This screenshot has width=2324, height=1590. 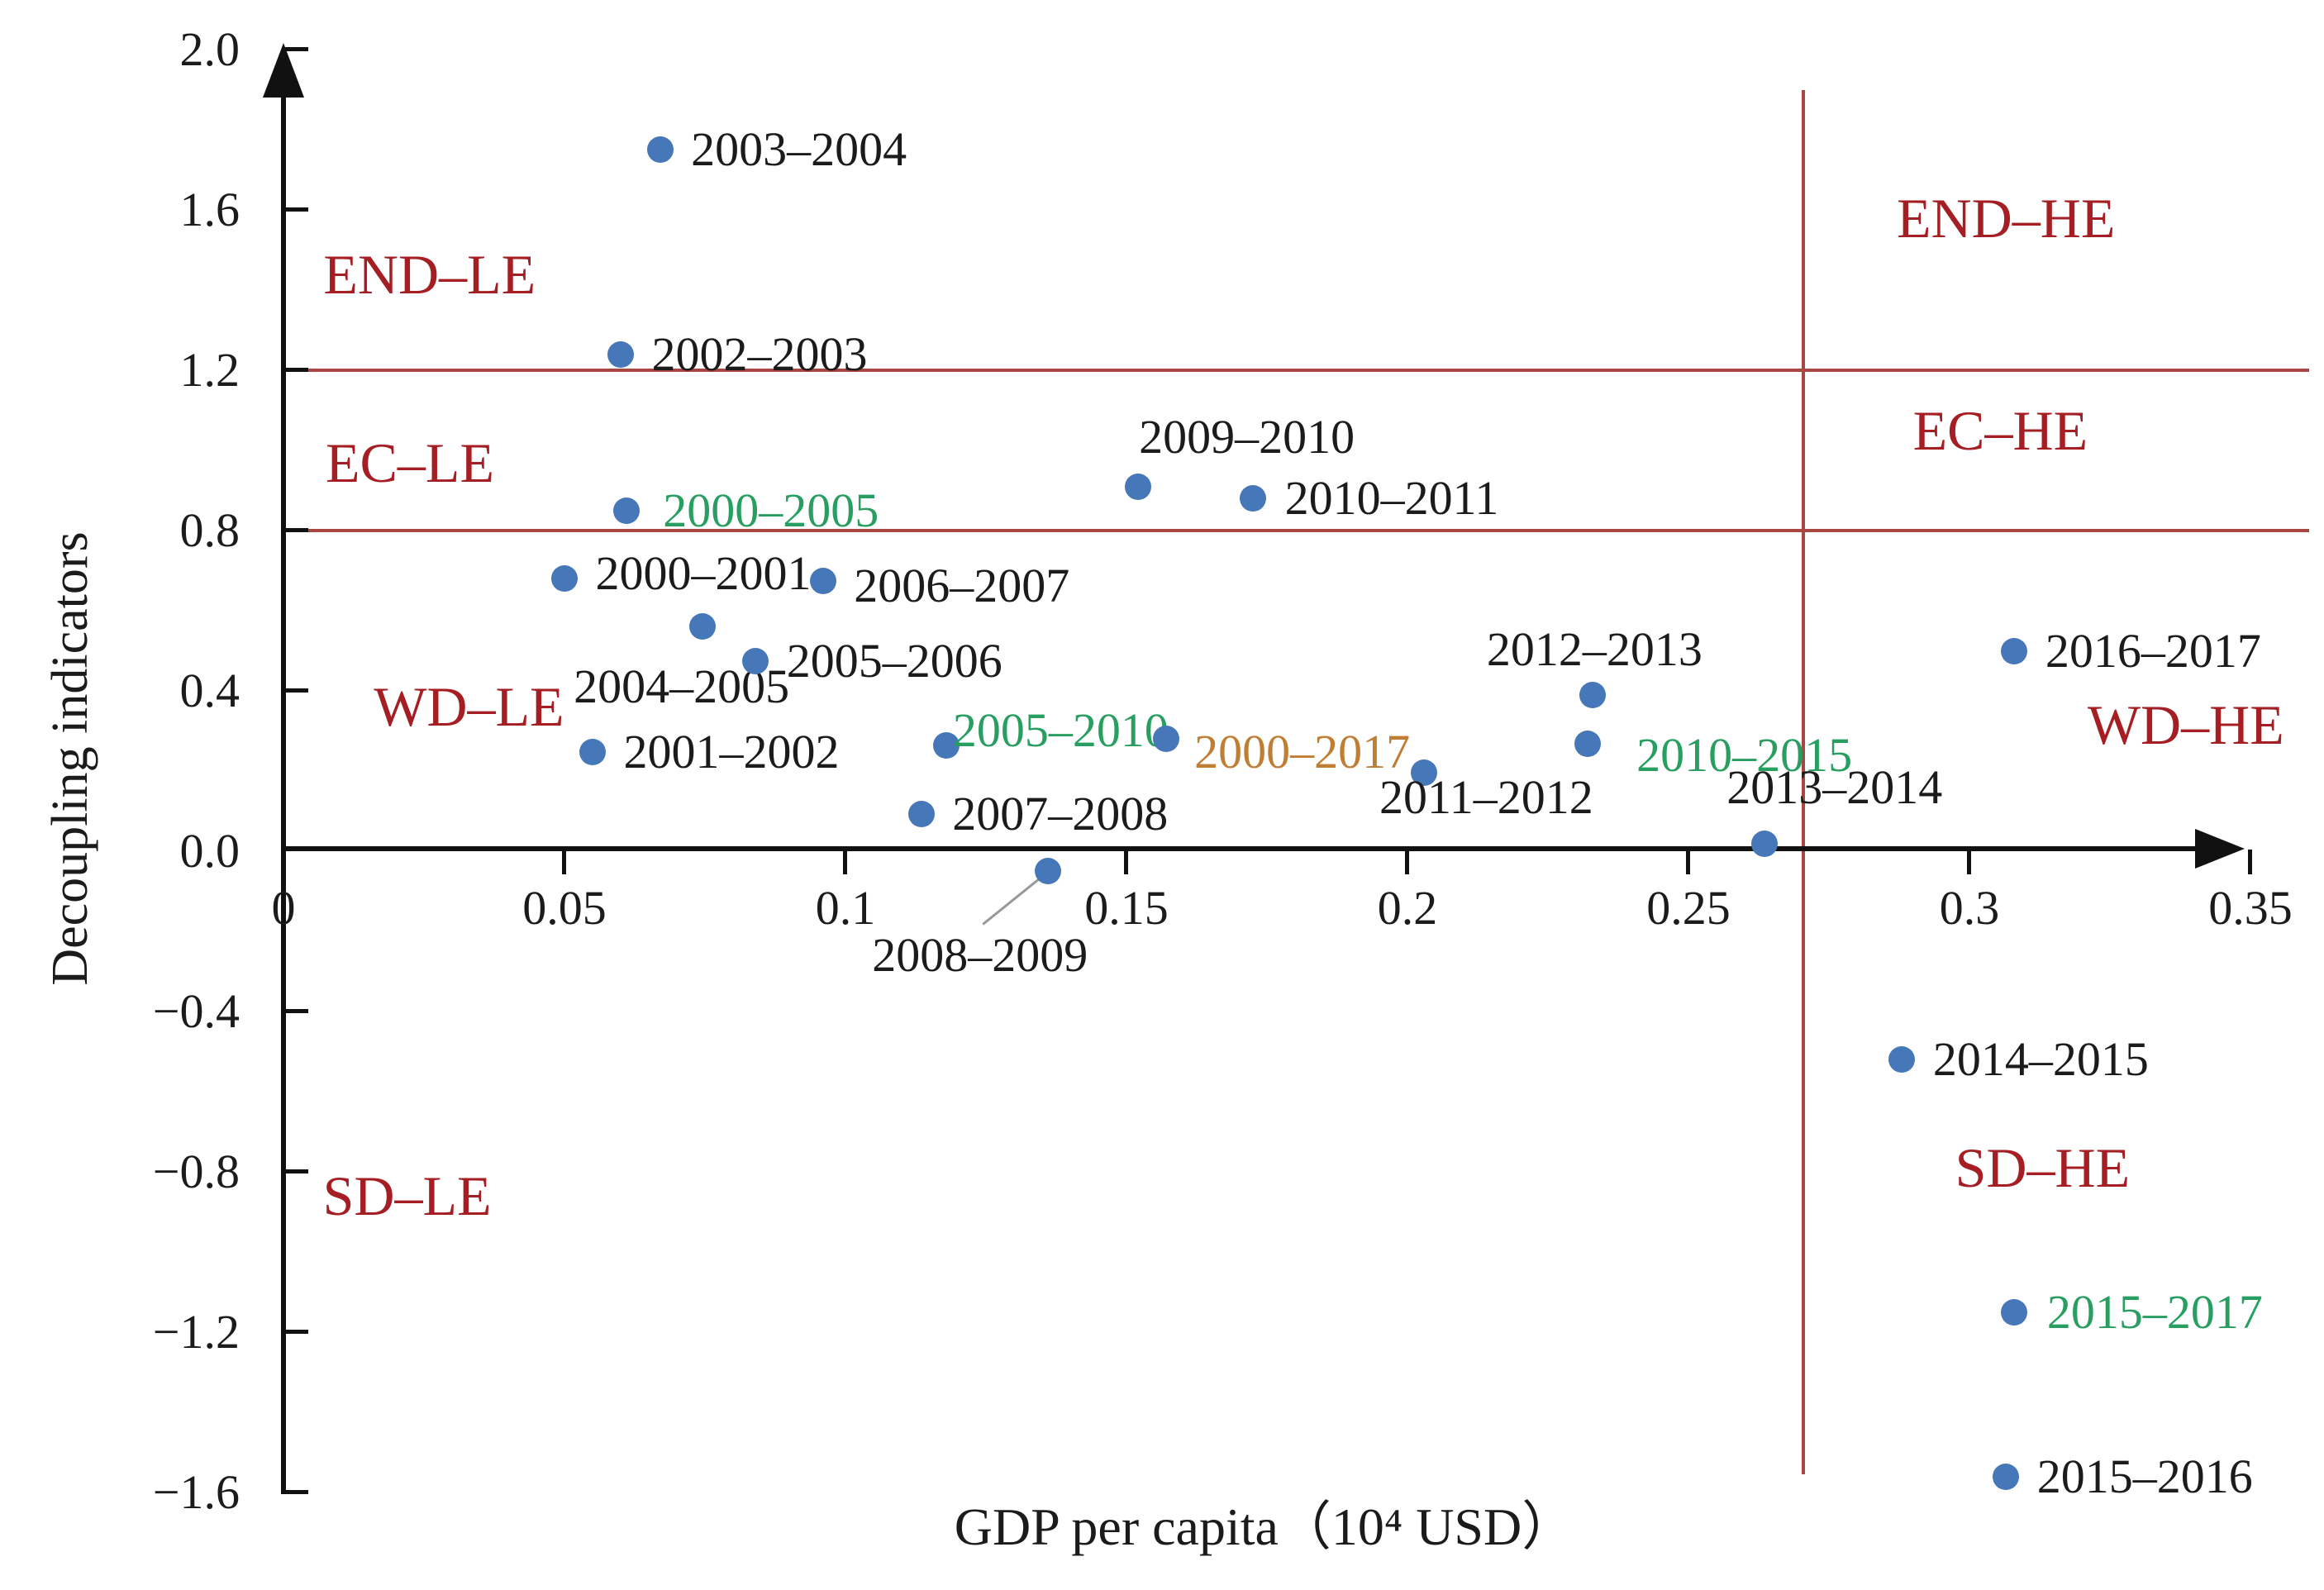 What do you see at coordinates (196, 1492) in the screenshot?
I see `y-tick-label: −1.6` at bounding box center [196, 1492].